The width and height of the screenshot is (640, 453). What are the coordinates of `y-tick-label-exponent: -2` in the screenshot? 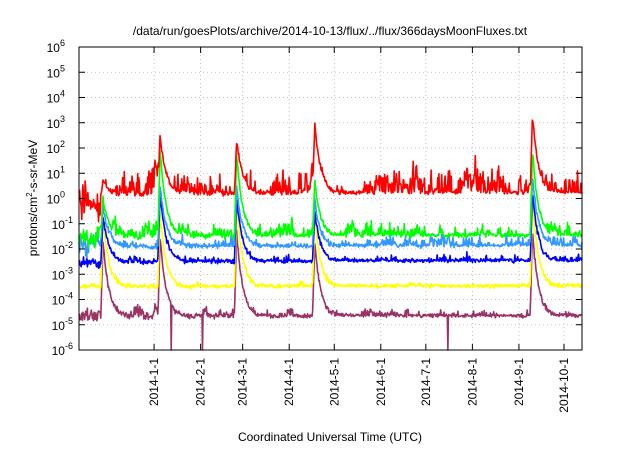 It's located at (69, 245).